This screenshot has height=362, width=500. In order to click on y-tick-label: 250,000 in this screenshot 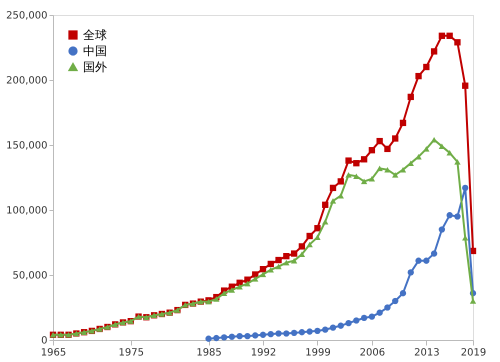, I will do `click(27, 16)`.